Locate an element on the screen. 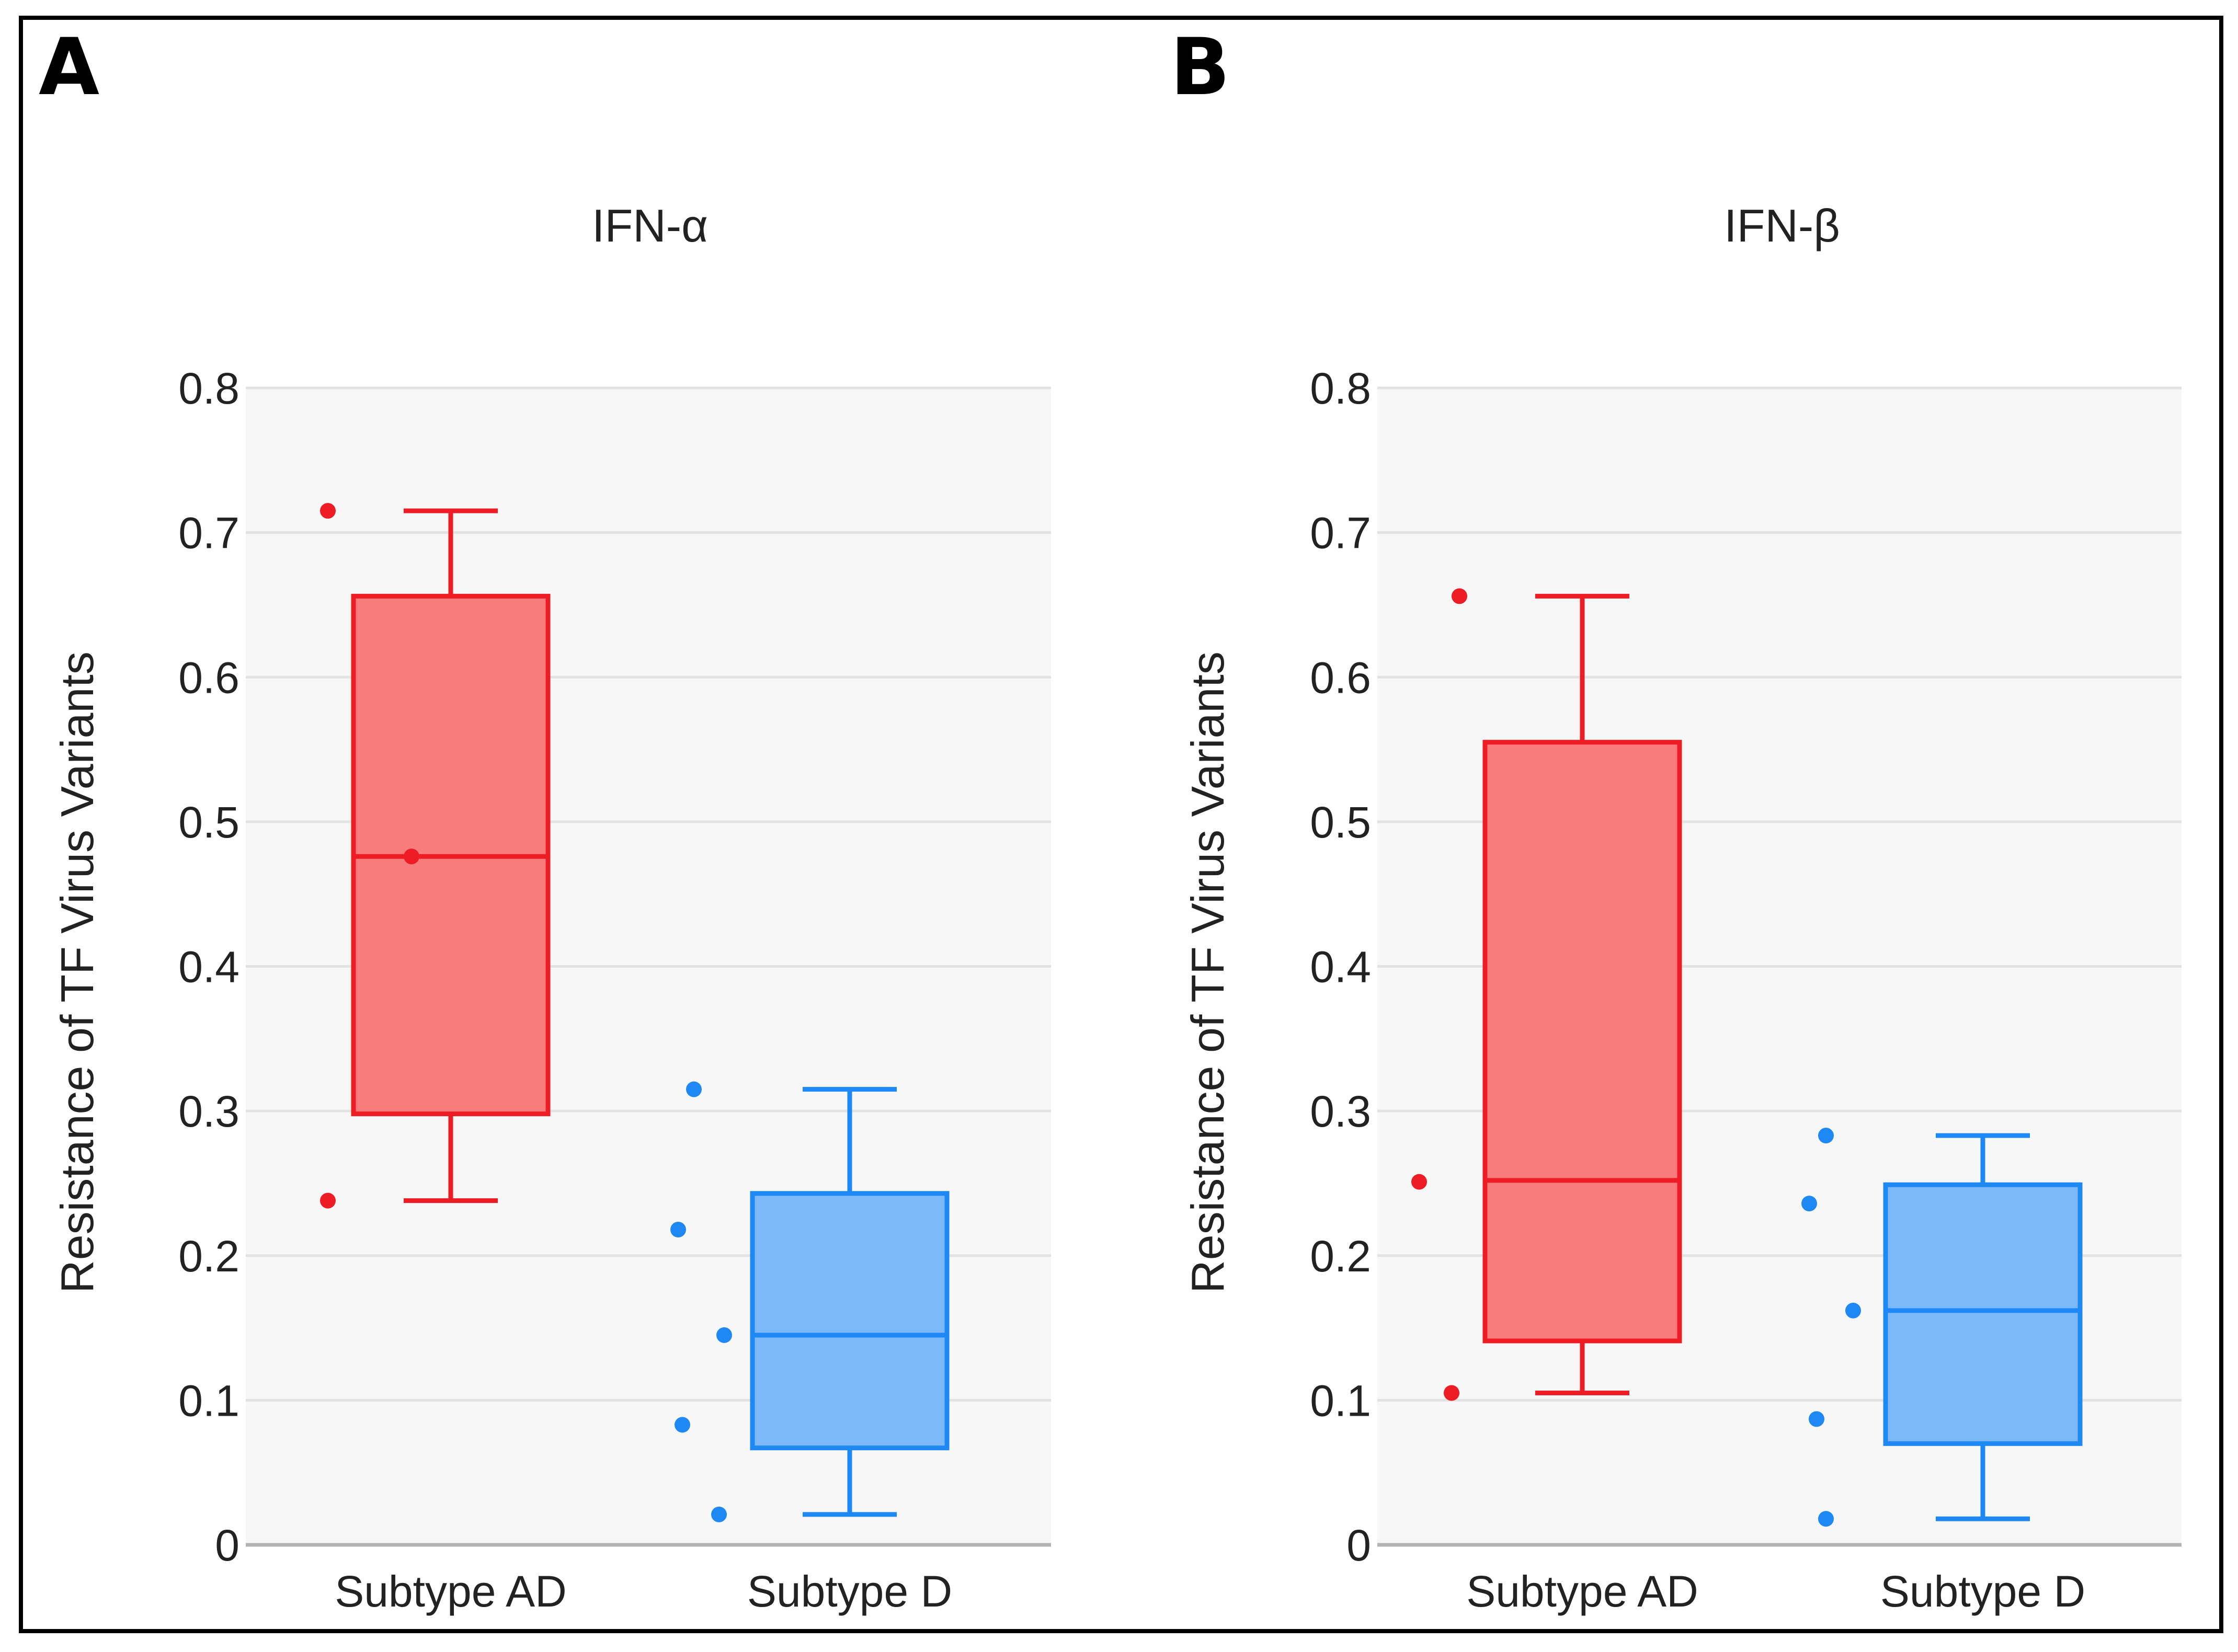 Image resolution: width=2238 pixels, height=1652 pixels. panel-label-b: B is located at coordinates (1200, 67).